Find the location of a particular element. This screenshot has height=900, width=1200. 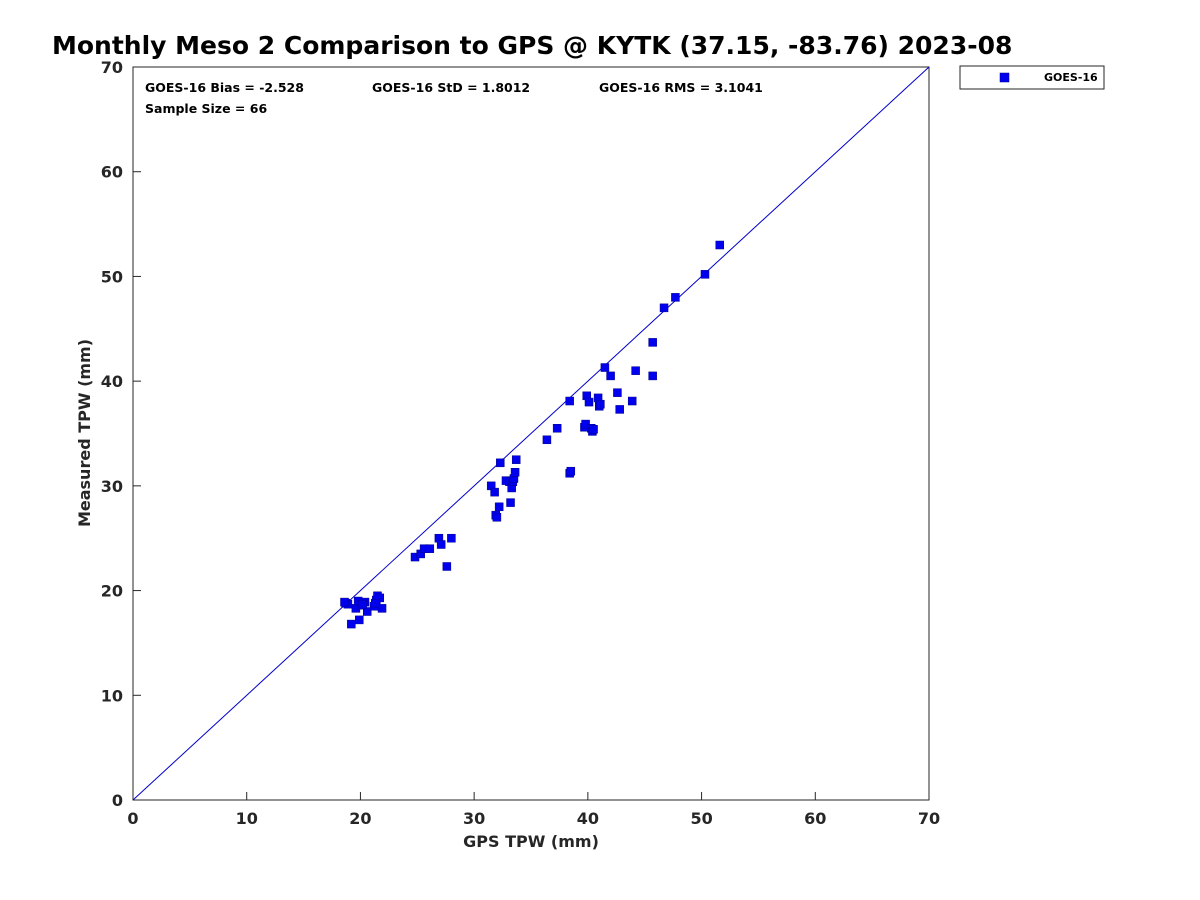

x-tick-label: 40 is located at coordinates (588, 818).